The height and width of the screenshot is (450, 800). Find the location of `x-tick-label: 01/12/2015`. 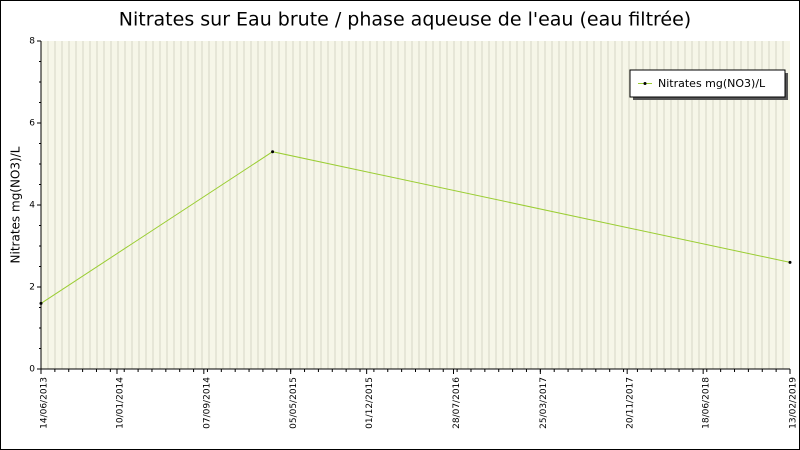

x-tick-label: 01/12/2015 is located at coordinates (370, 403).